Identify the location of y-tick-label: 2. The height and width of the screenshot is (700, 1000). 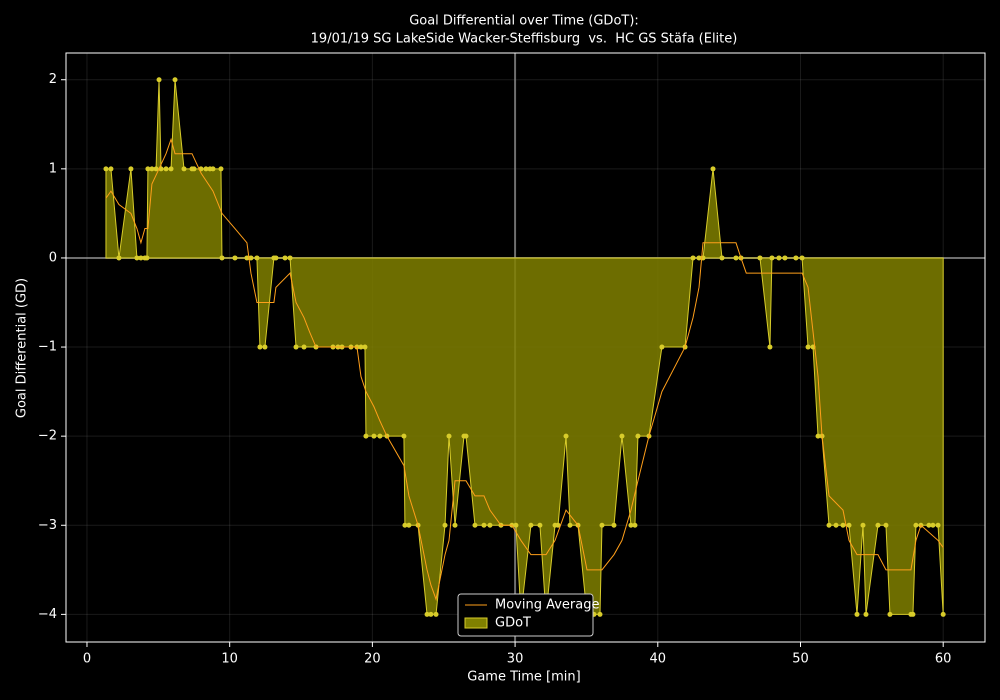
(53, 79).